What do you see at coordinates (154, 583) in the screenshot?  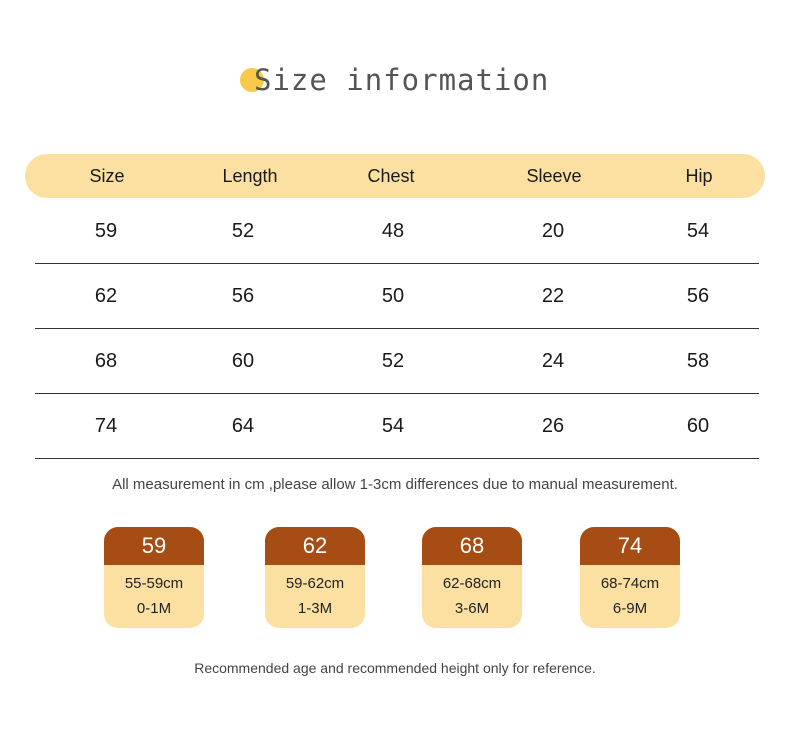 I see `size-card-height: 55-59cm` at bounding box center [154, 583].